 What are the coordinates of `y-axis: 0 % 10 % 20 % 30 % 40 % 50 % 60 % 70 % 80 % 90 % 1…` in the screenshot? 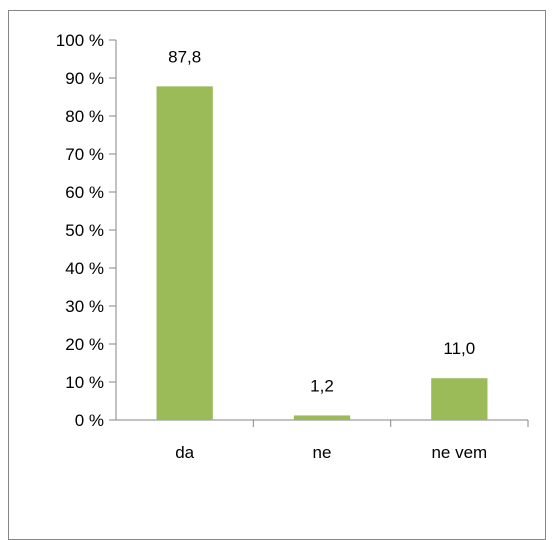 It's located at (86, 230).